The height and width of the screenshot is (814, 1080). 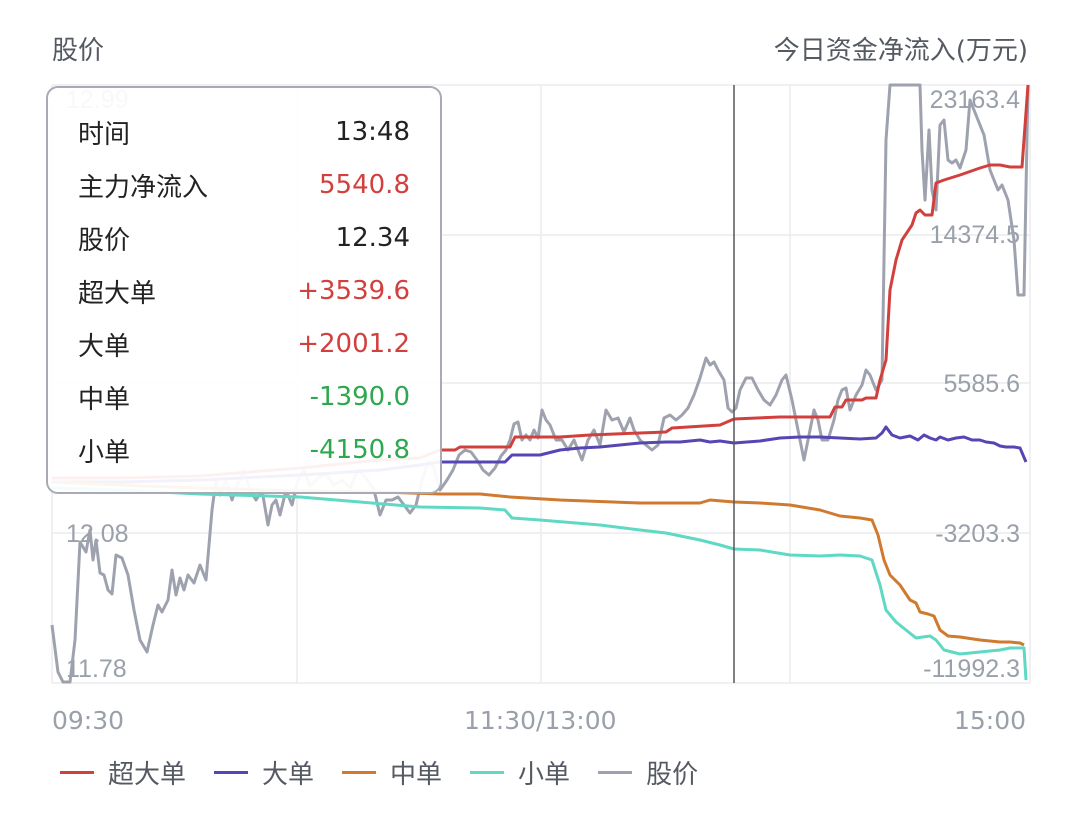 I want to click on right-axis-labels: 23163.4 14374.5 5585.6 -3203.3 -11992.3, so click(x=971, y=384).